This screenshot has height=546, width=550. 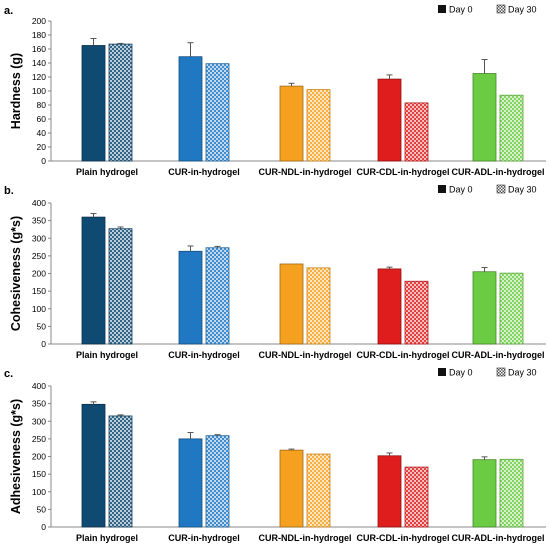 What do you see at coordinates (9, 191) in the screenshot?
I see `panel-label: b.` at bounding box center [9, 191].